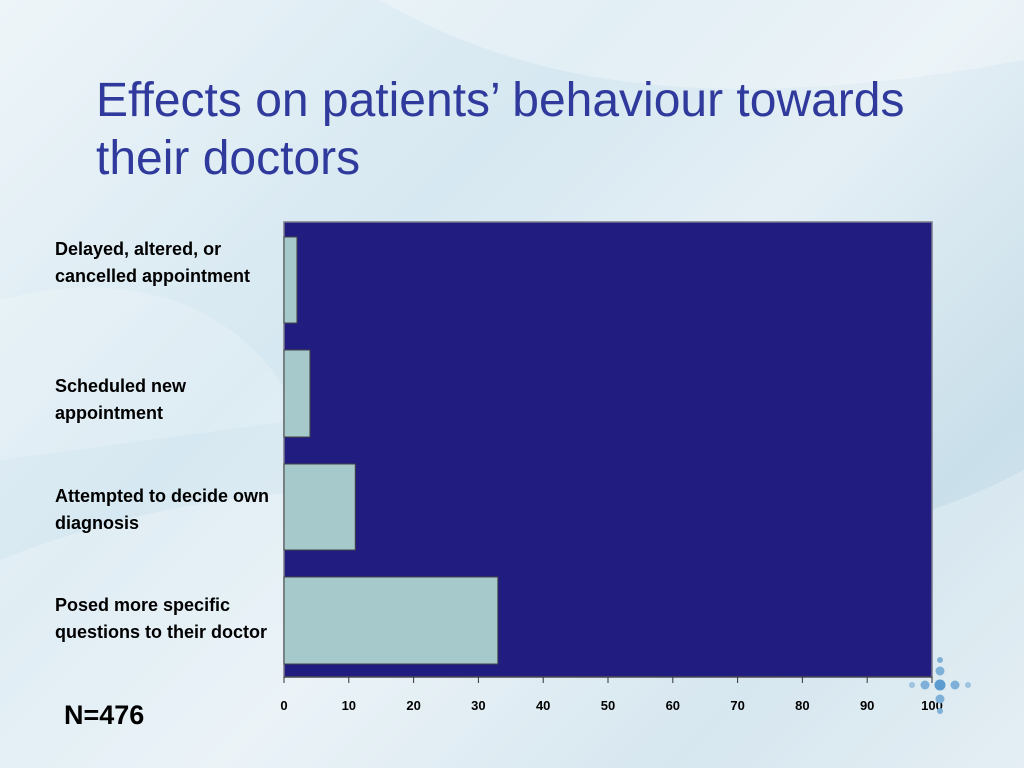  What do you see at coordinates (349, 705) in the screenshot?
I see `x-tick-label: 10` at bounding box center [349, 705].